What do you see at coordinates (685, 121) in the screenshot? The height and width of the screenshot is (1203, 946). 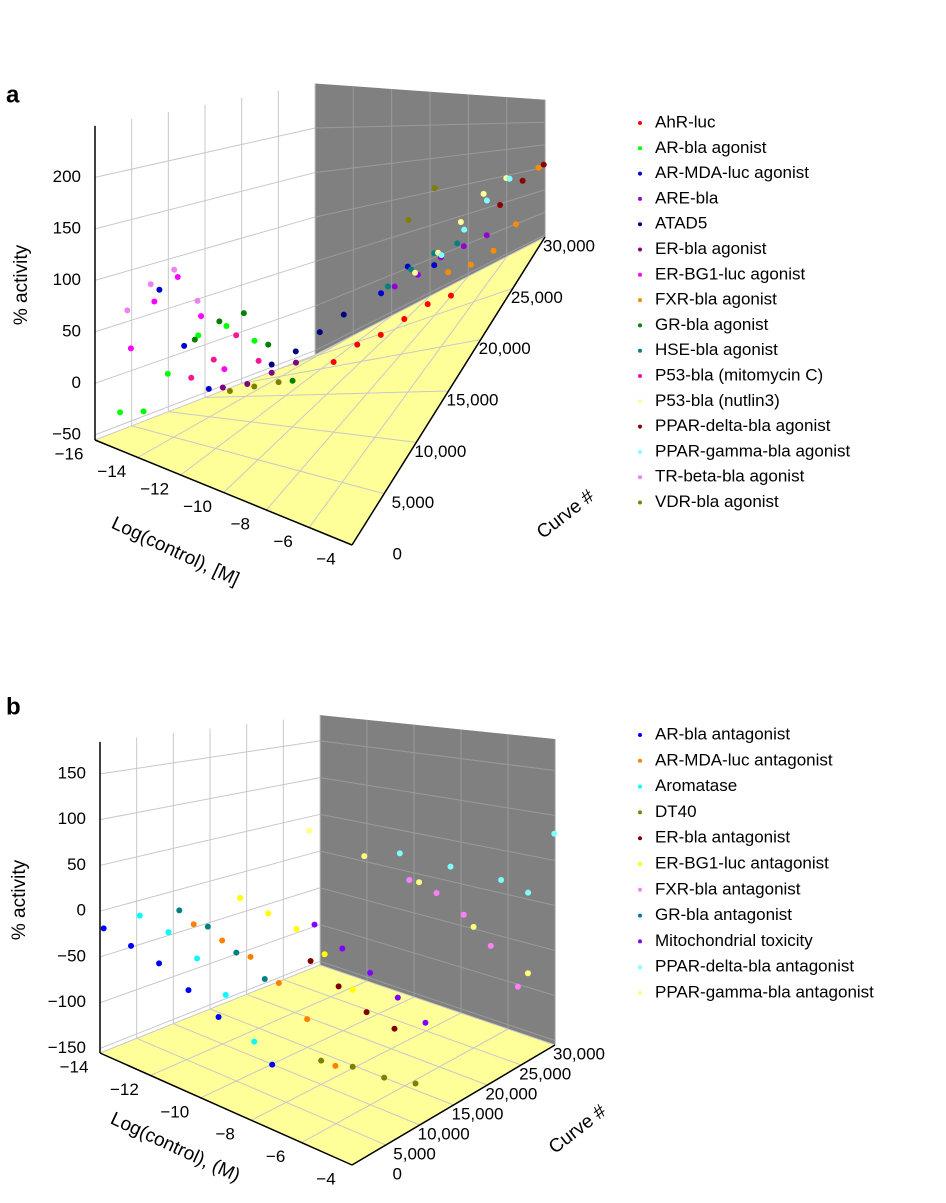 I see `legend-label: AhR-luc` at bounding box center [685, 121].